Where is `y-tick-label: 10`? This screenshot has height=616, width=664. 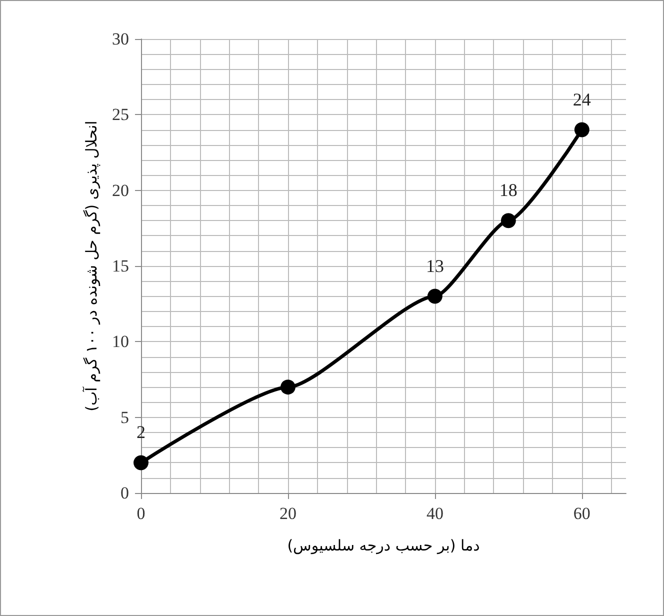 y-tick-label: 10 is located at coordinates (120, 342).